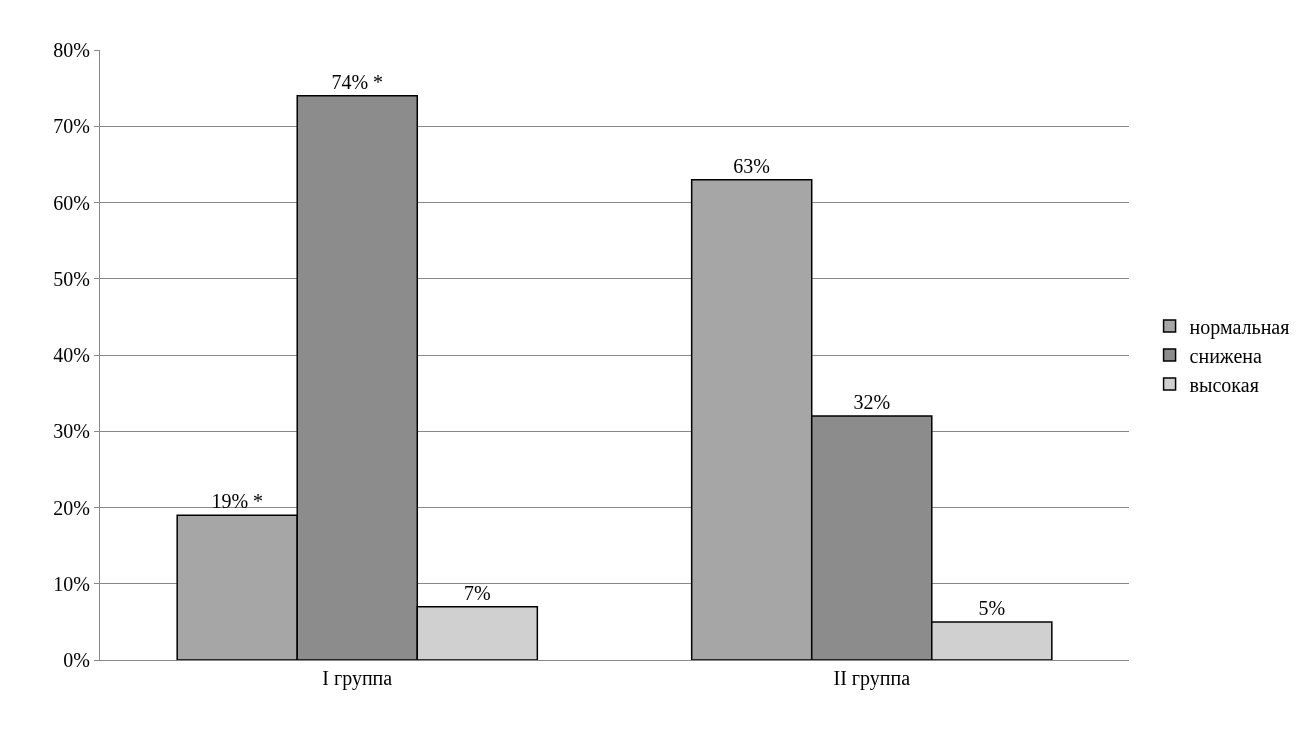 This screenshot has height=740, width=1307. Describe the element at coordinates (872, 678) in the screenshot. I see `x-tick-label: II группа` at that location.